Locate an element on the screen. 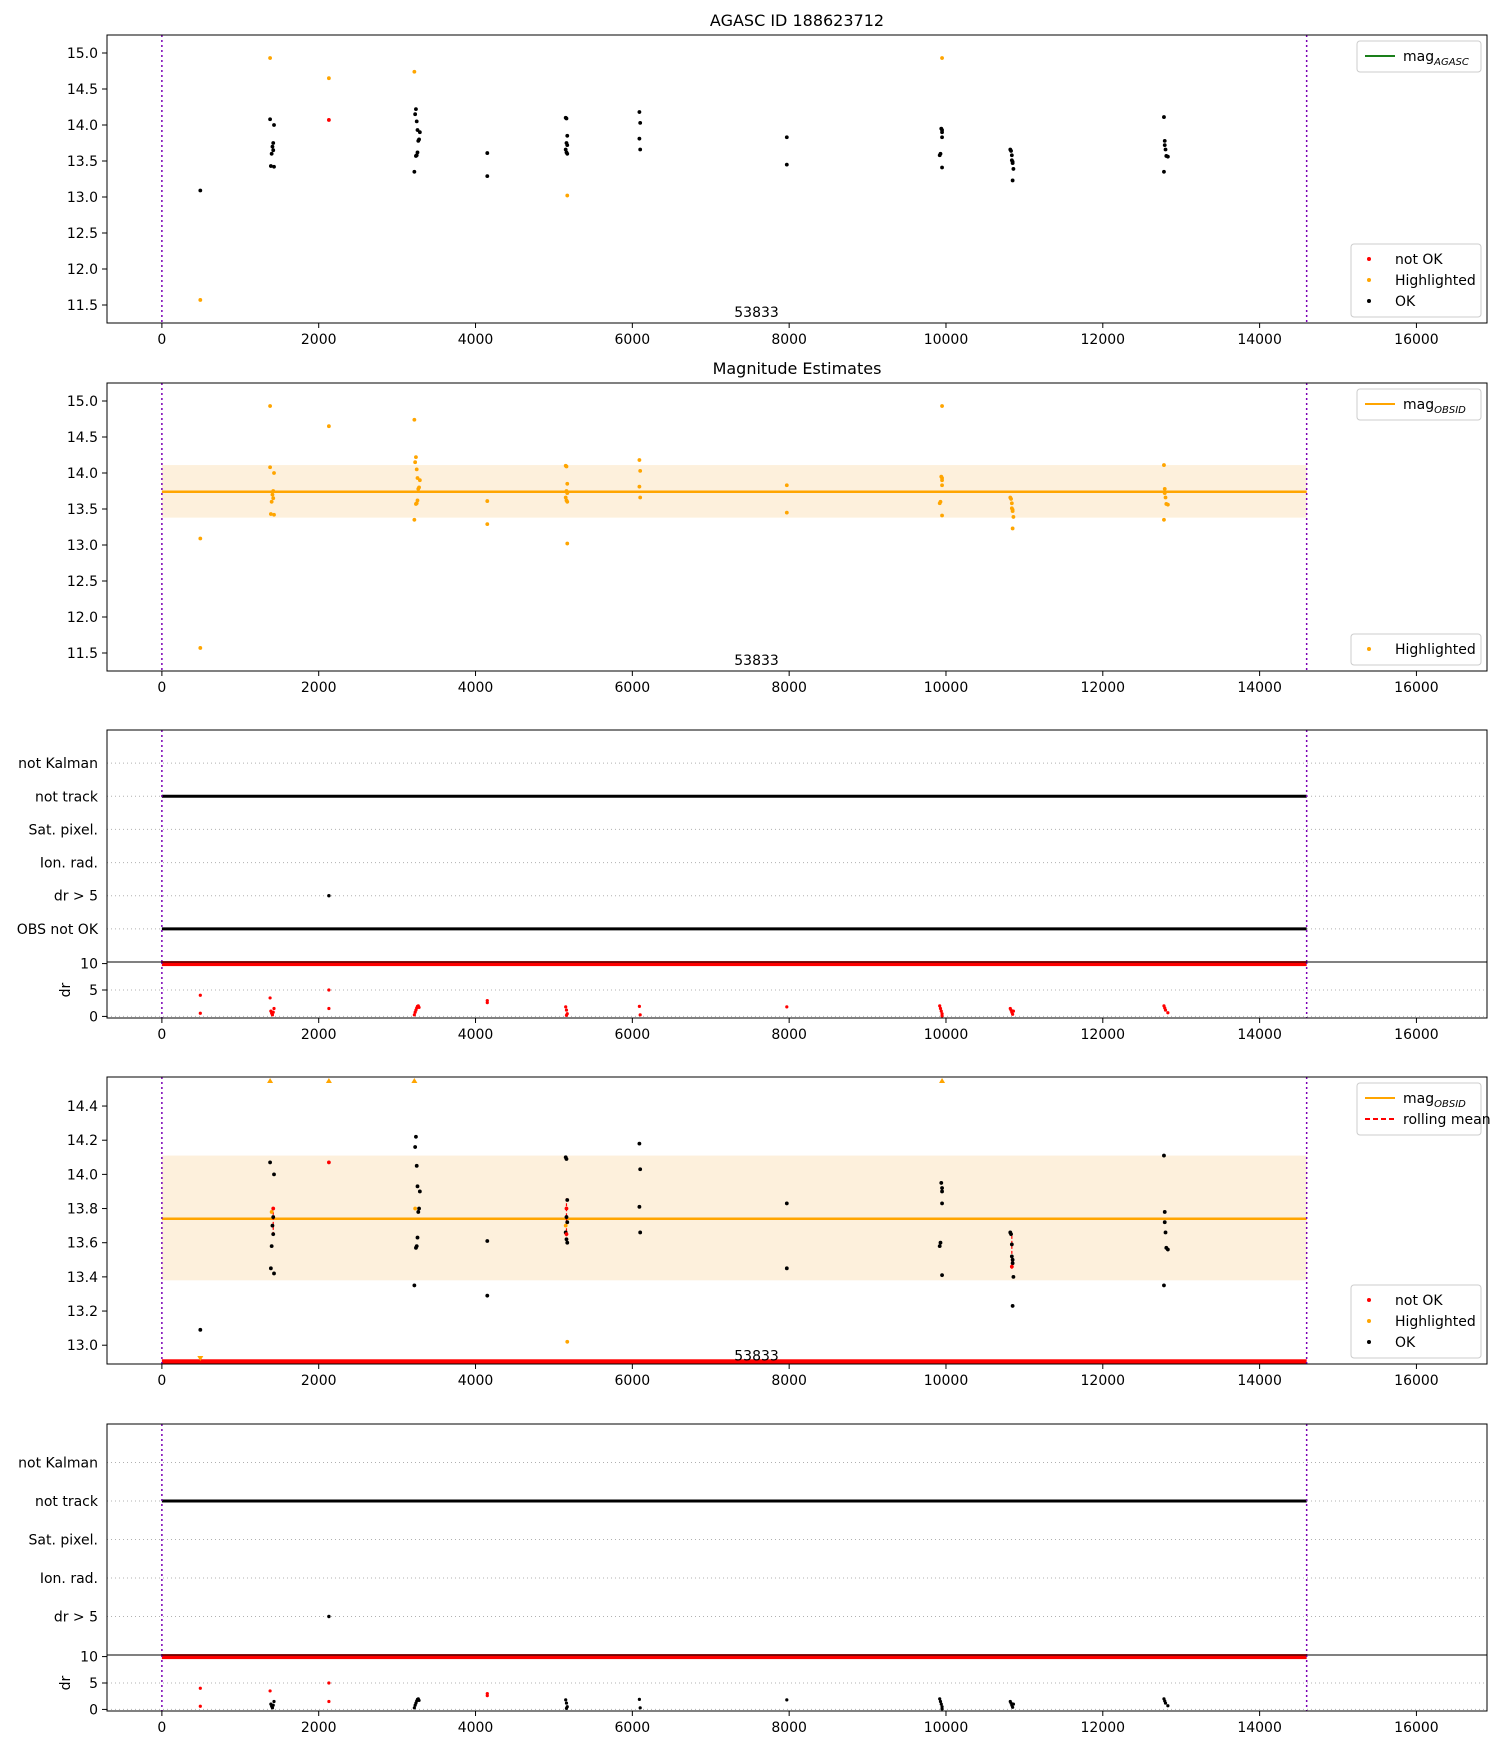 The height and width of the screenshot is (1750, 1500). y-tick-label: 14.0 is located at coordinates (82, 126).